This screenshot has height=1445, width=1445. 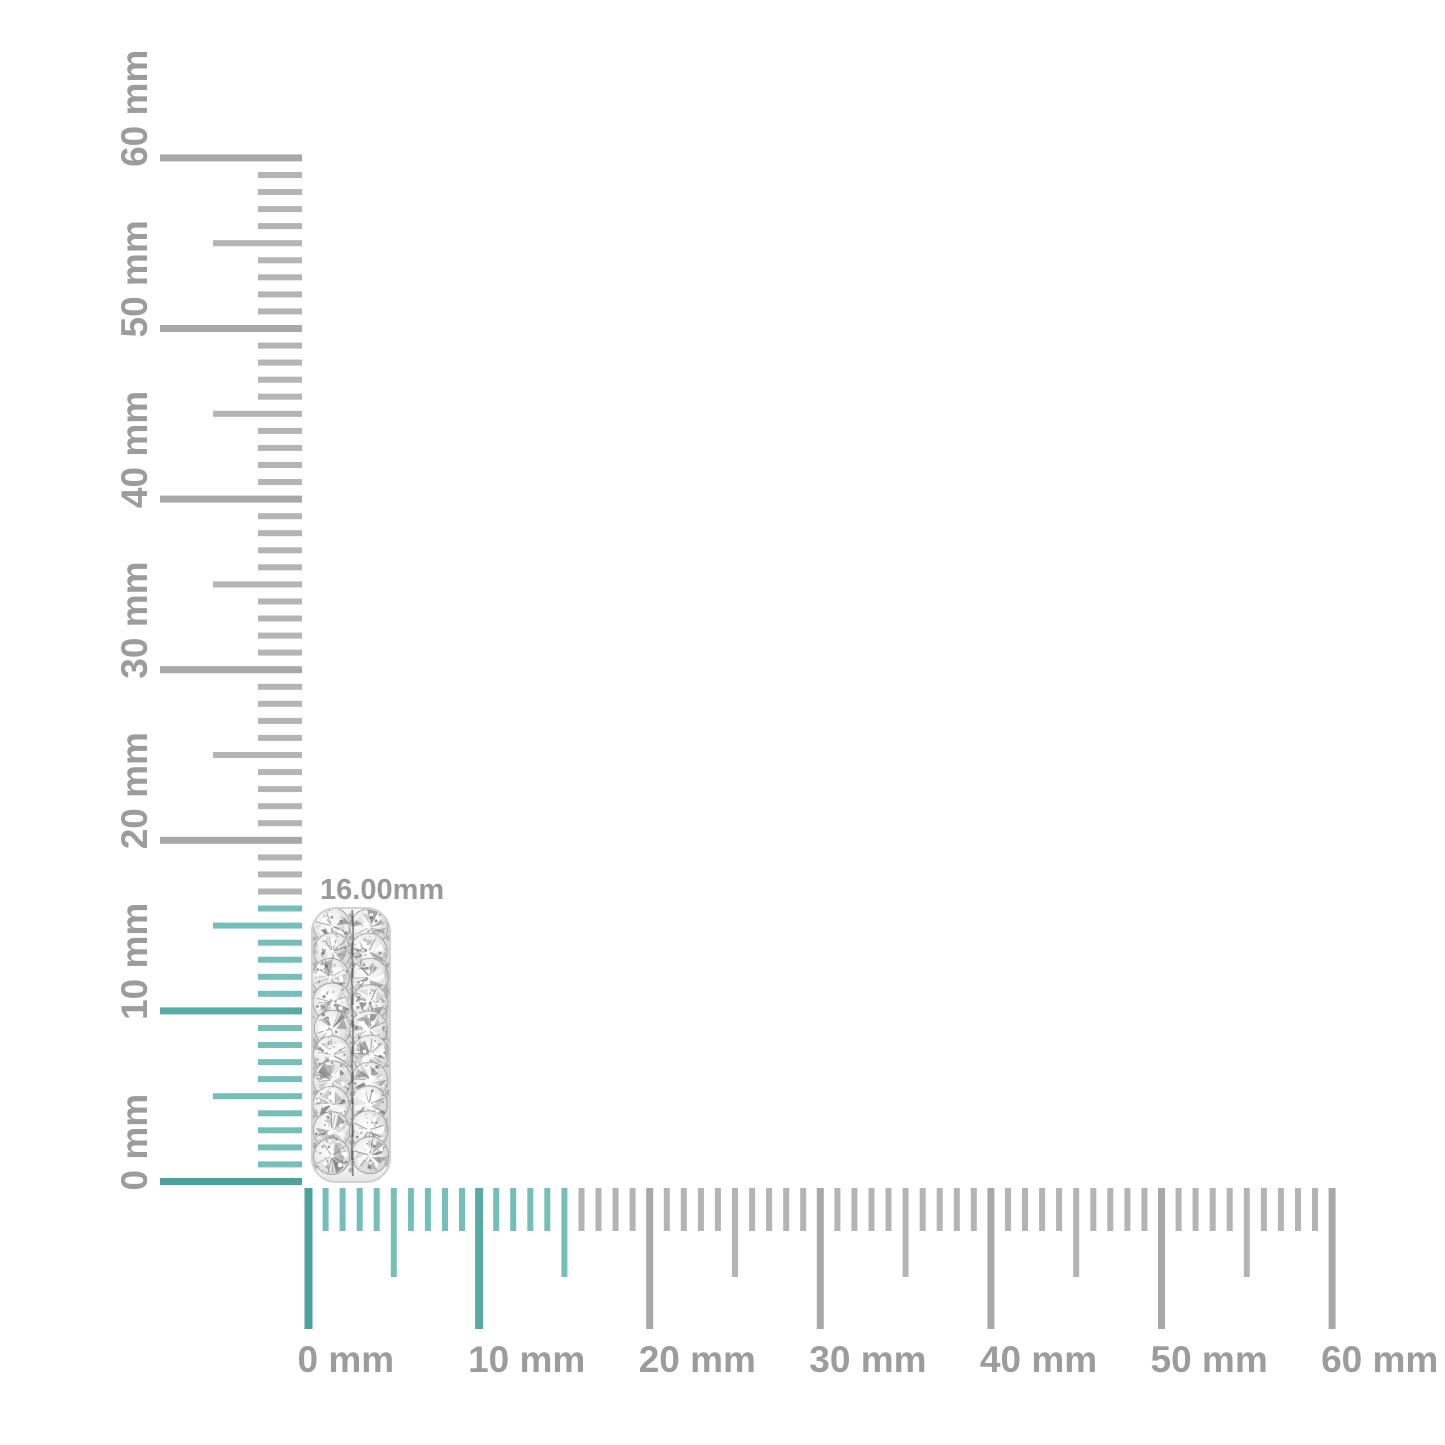 What do you see at coordinates (382, 890) in the screenshot?
I see `svg-text: 16.00mm` at bounding box center [382, 890].